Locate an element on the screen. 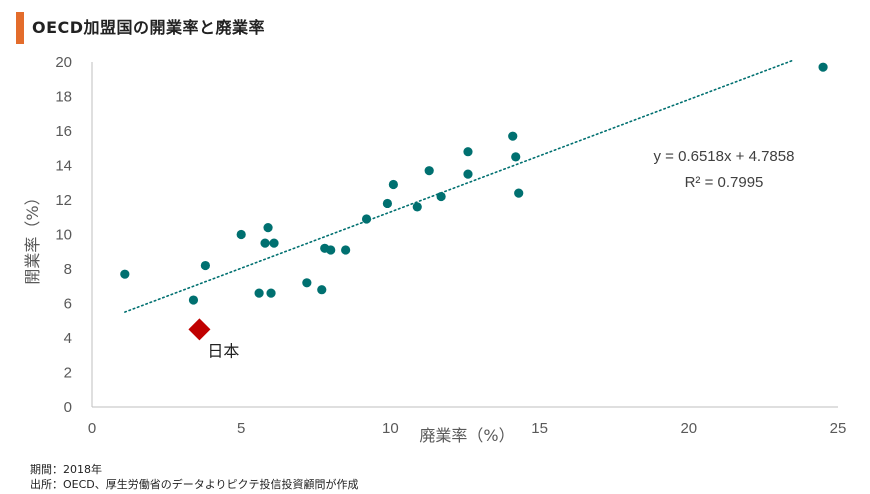 The image size is (870, 494). y-tick-label: 10 is located at coordinates (63, 235).